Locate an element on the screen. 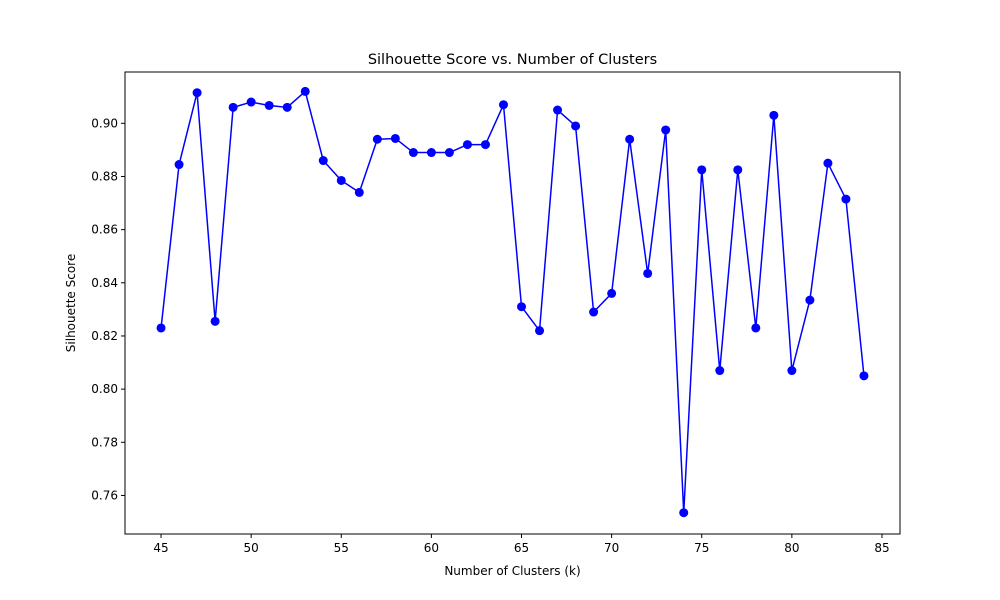 The width and height of the screenshot is (1000, 600). x-tick-label: 80 is located at coordinates (791, 548).